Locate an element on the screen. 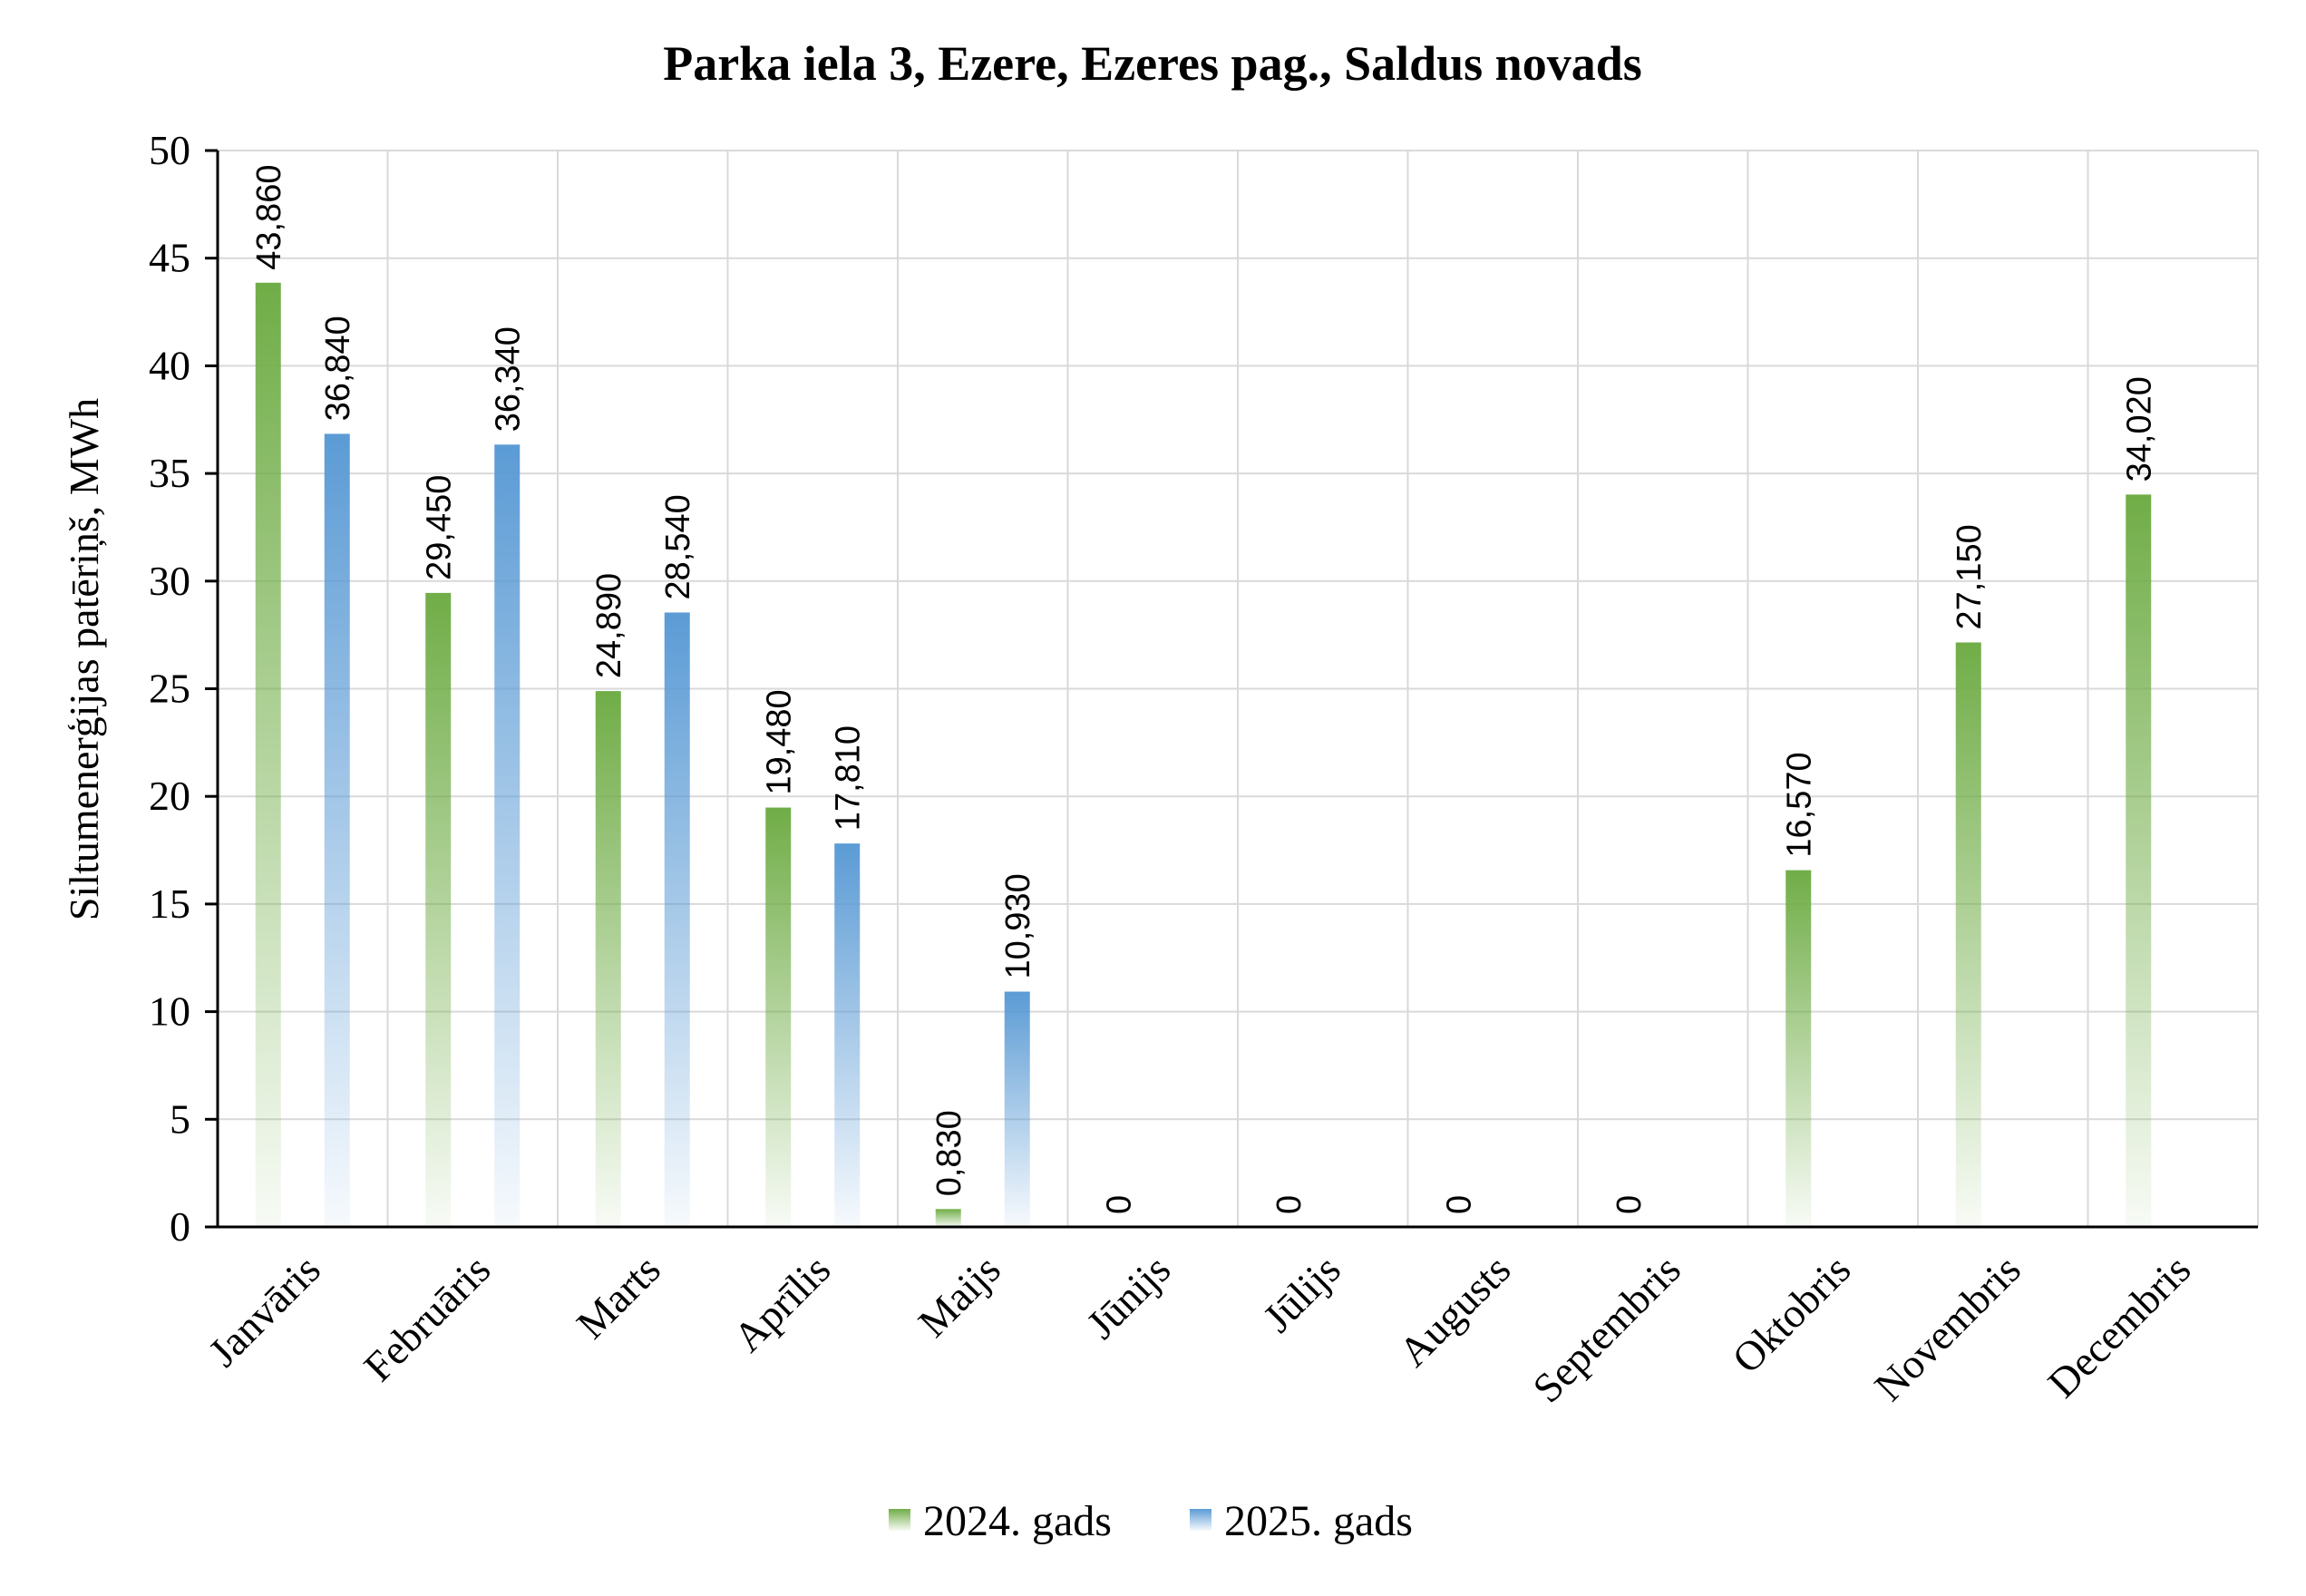 This screenshot has height=1596, width=2306. data-label: 17,810 is located at coordinates (848, 778).